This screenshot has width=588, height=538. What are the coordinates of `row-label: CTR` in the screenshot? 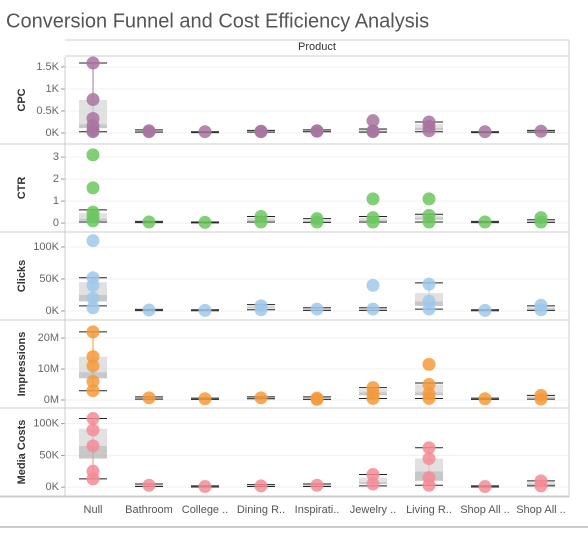 It's located at (22, 188).